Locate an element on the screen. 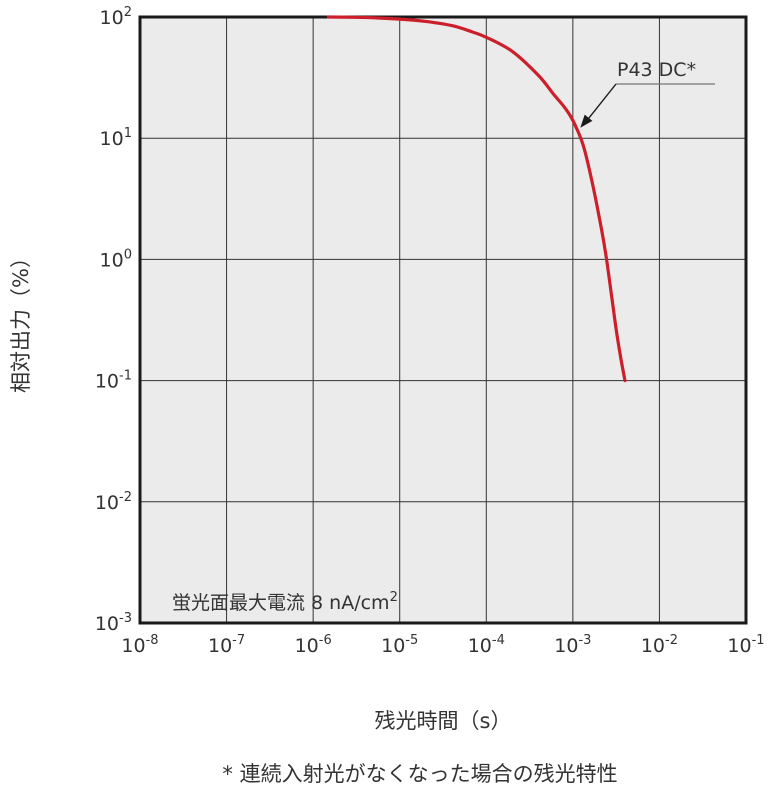 This screenshot has width=768, height=789. y-tick-exp: -3 is located at coordinates (125, 618).